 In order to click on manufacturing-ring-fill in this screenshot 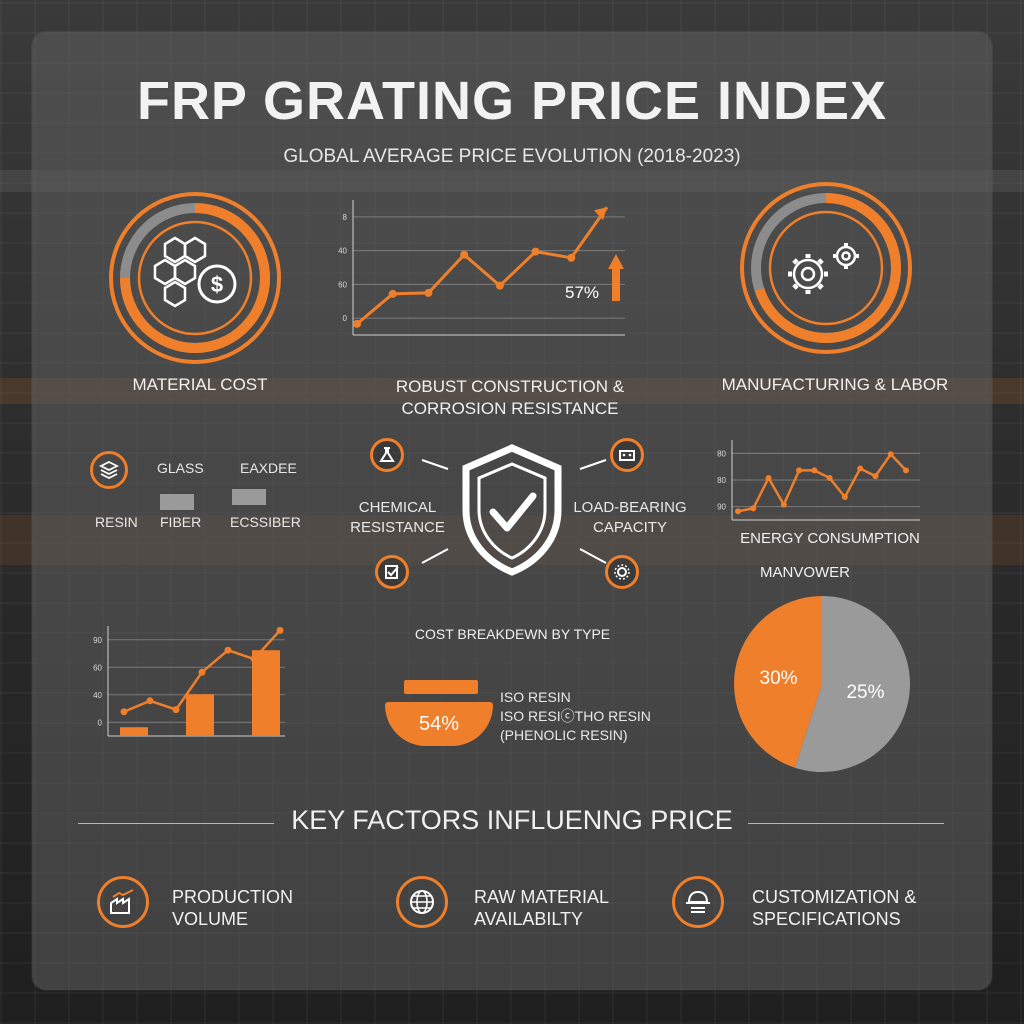, I will do `click(826, 268)`.